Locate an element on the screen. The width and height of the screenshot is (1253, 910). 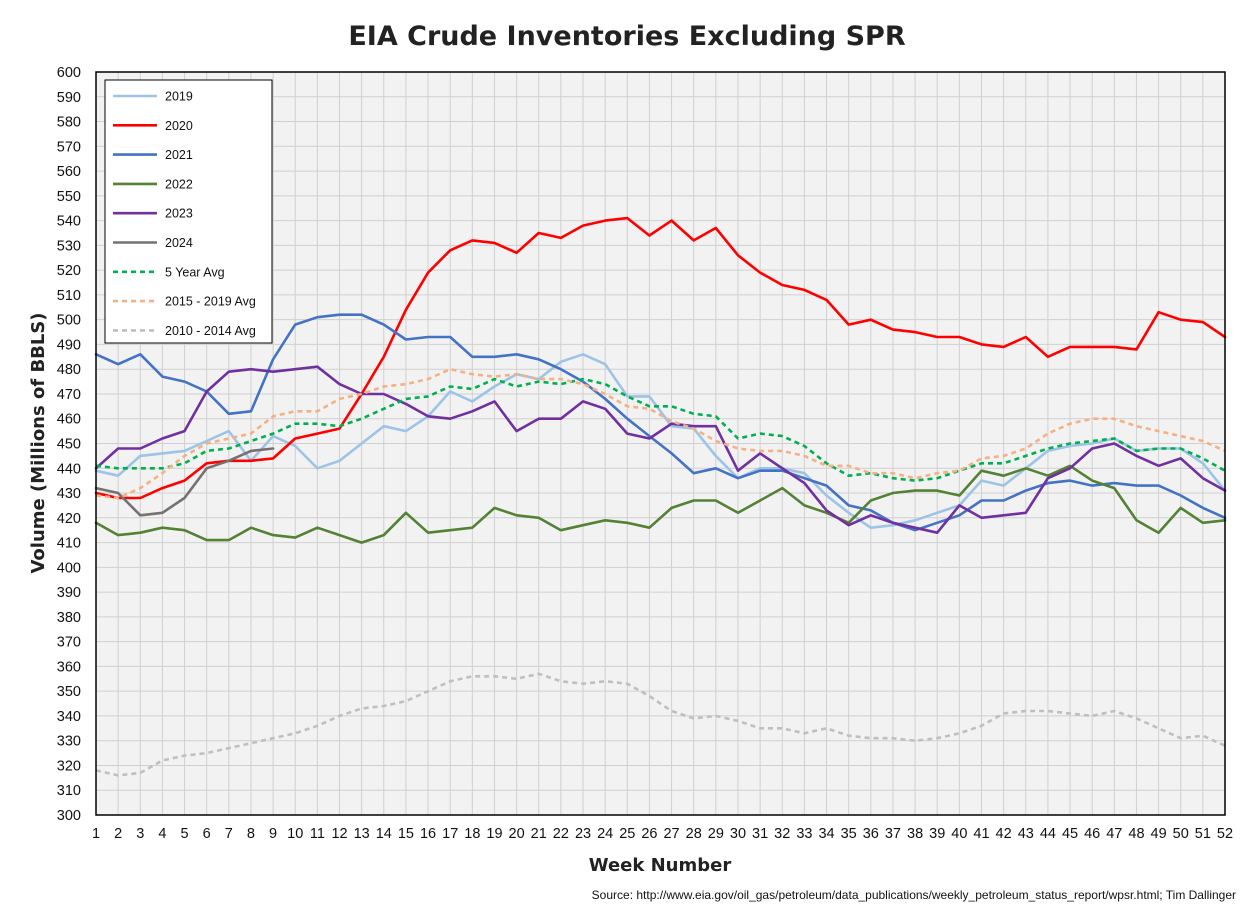
x-tick-label: 20 is located at coordinates (517, 834).